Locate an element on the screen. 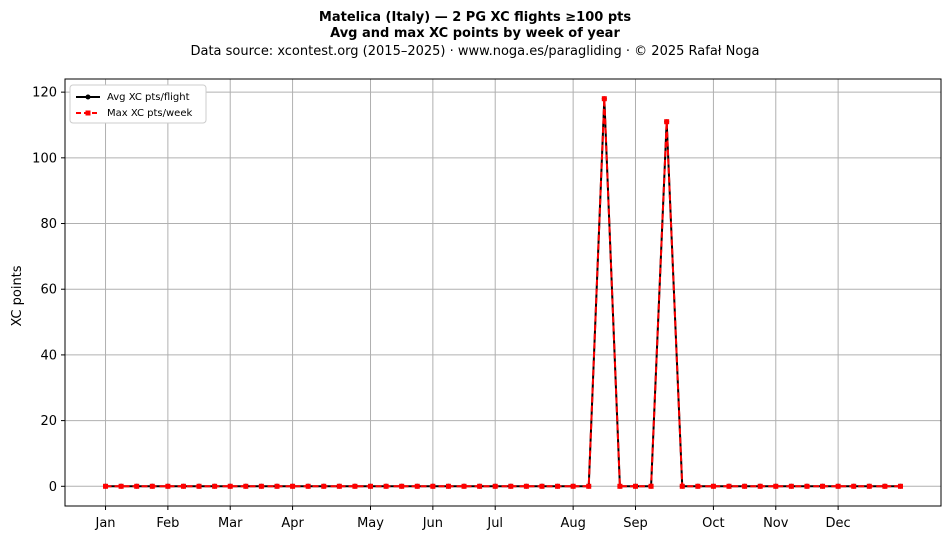  x-tick-label: Apr is located at coordinates (292, 523).